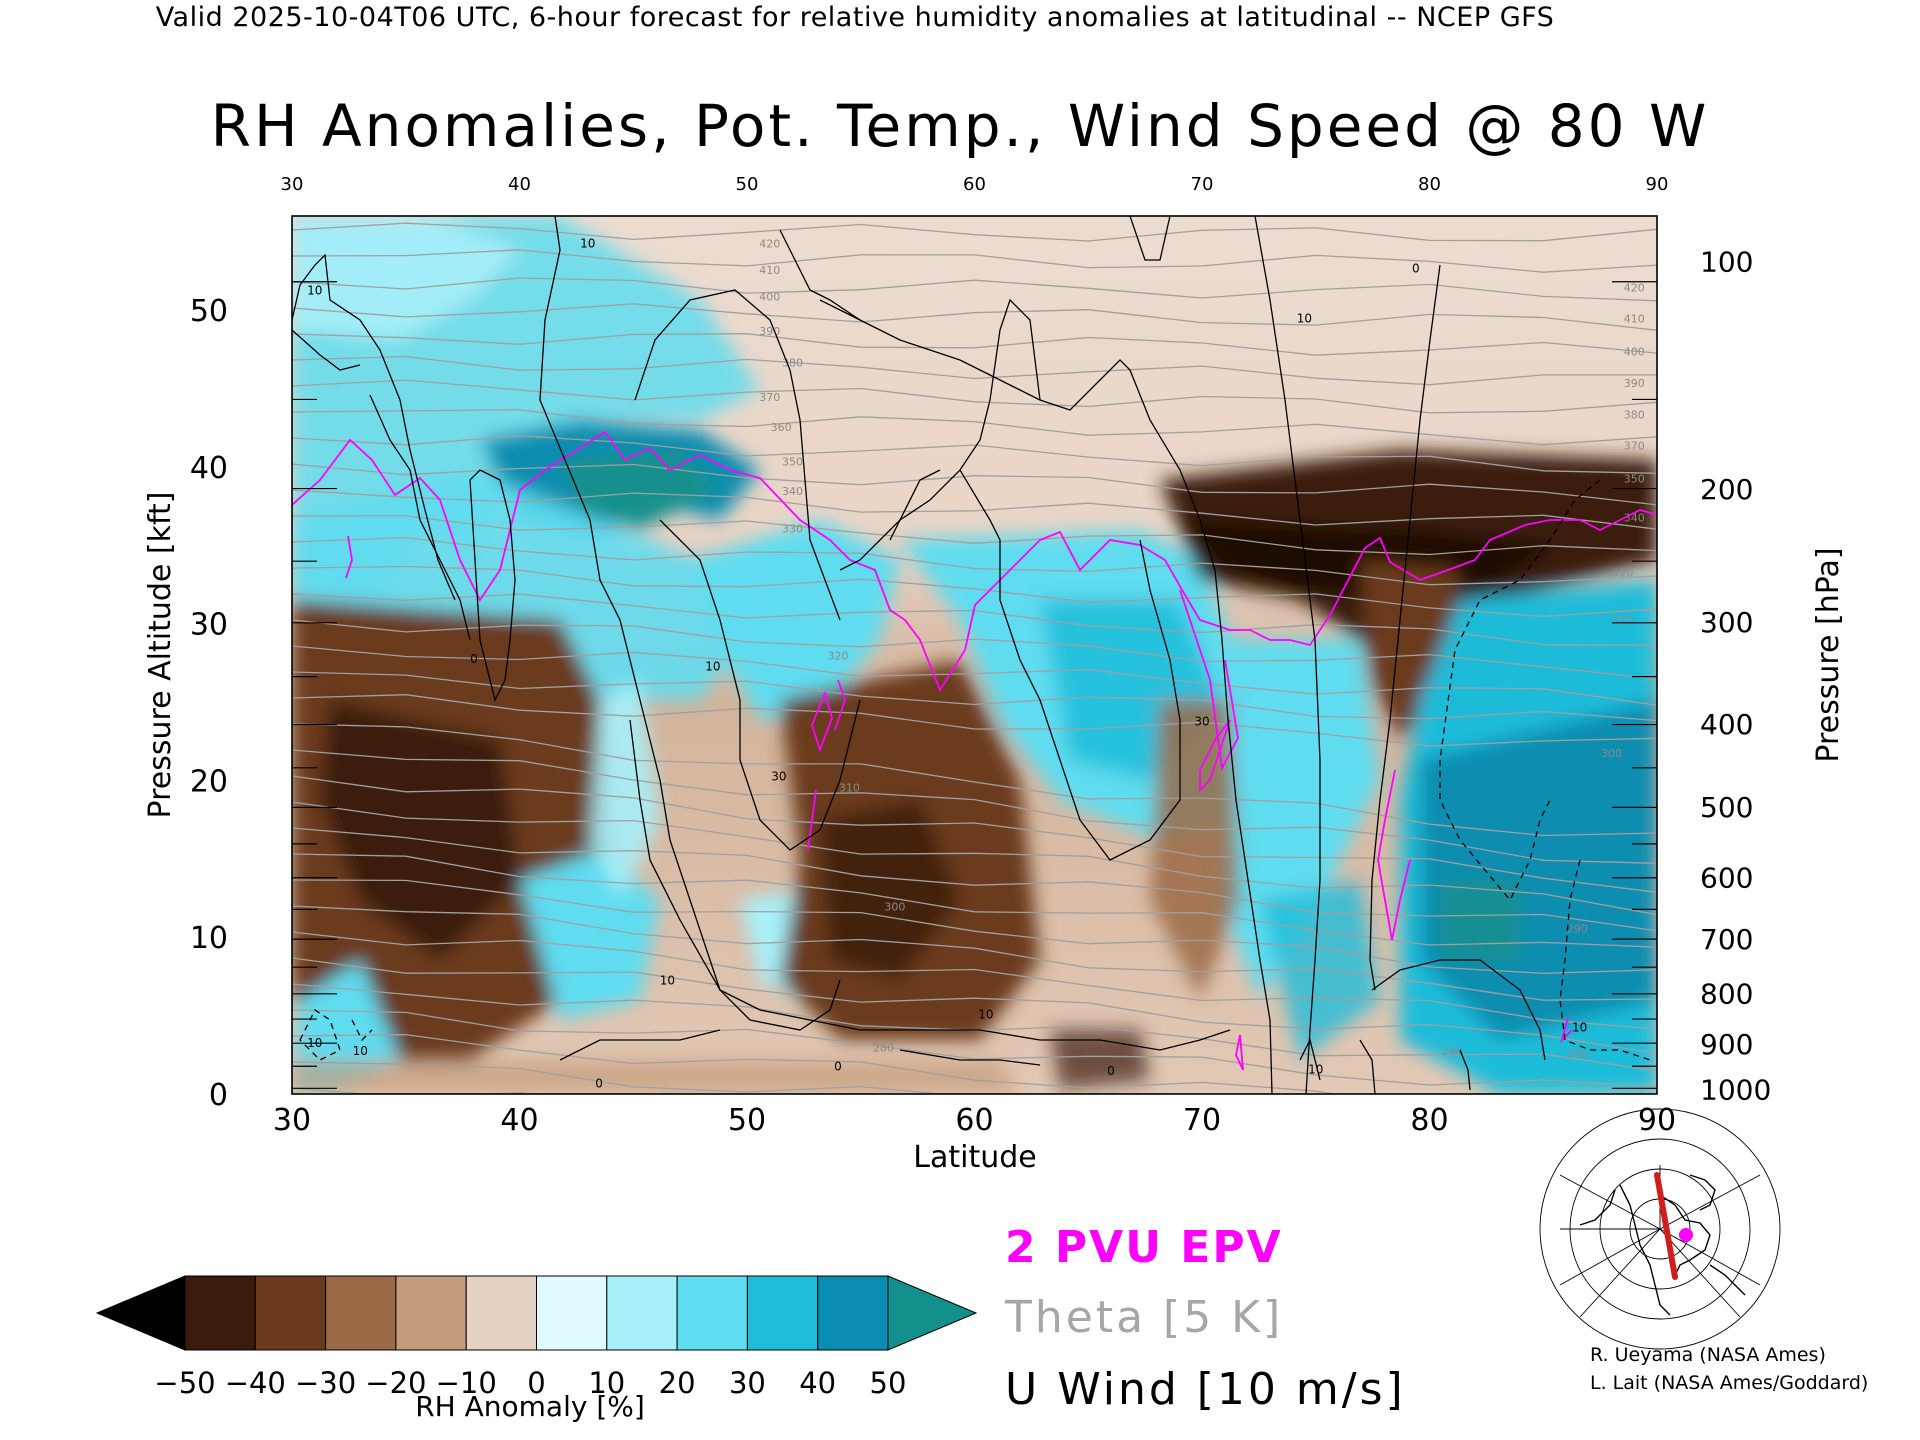 The image size is (1920, 1440). I want to click on x-tick-label: 70, so click(1202, 1120).